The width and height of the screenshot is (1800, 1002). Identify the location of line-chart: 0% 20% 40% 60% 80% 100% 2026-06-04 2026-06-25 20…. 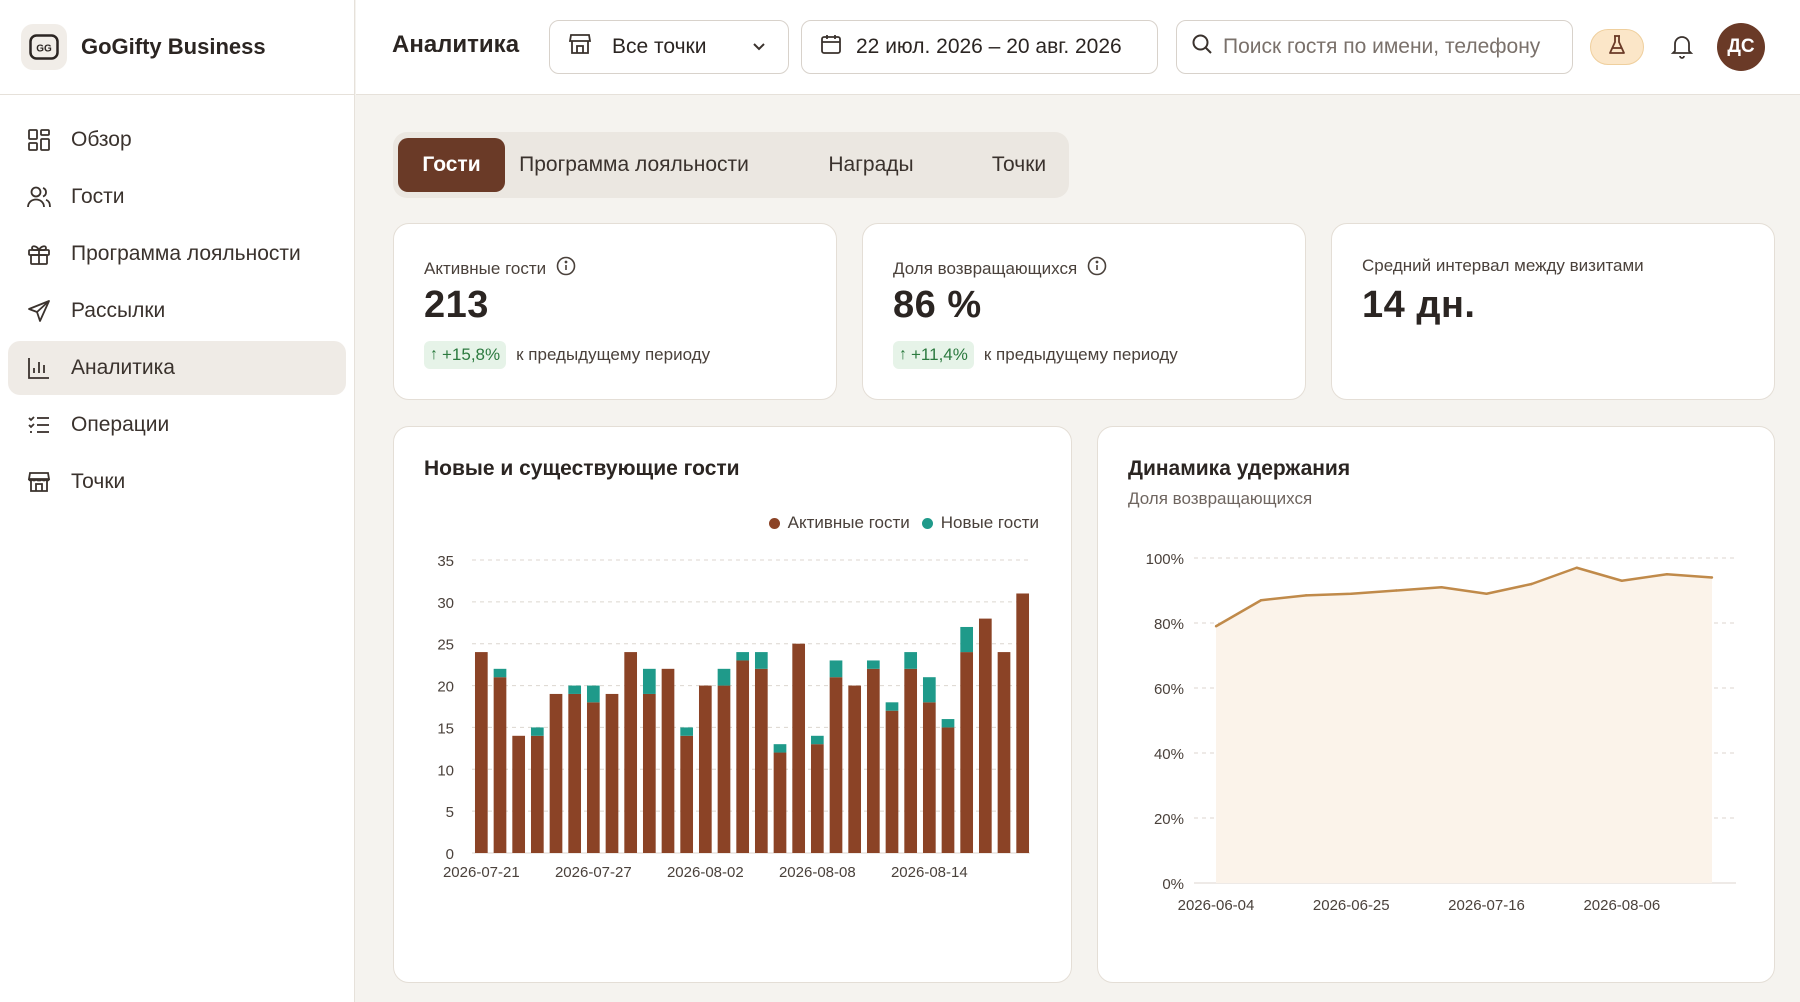
(1441, 732).